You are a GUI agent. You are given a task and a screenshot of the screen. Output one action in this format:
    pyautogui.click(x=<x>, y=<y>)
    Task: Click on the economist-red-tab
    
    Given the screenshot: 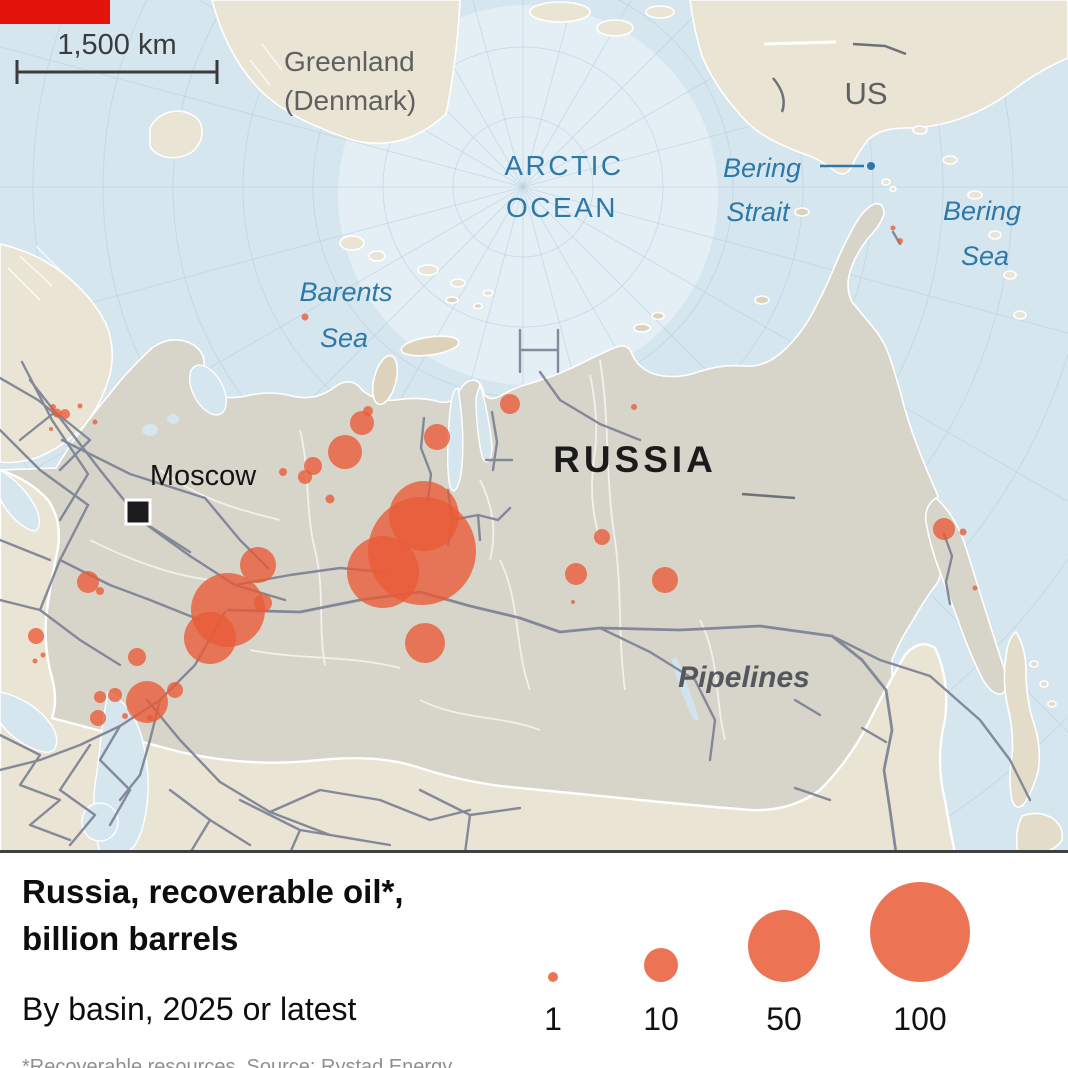 What is the action you would take?
    pyautogui.click(x=55, y=12)
    